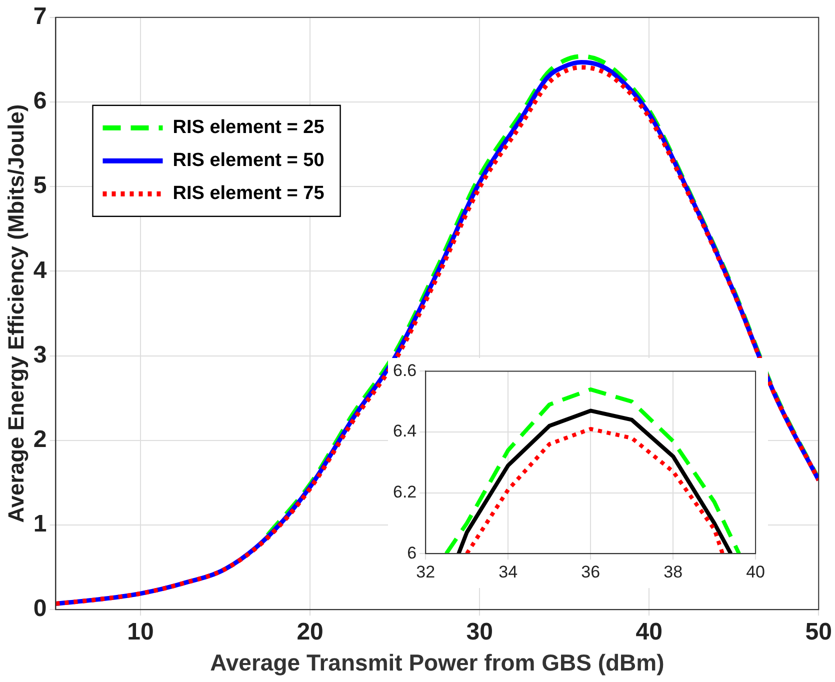  I want to click on x-axis-title: Average Transmit Power from GBS (dBm), so click(437, 663).